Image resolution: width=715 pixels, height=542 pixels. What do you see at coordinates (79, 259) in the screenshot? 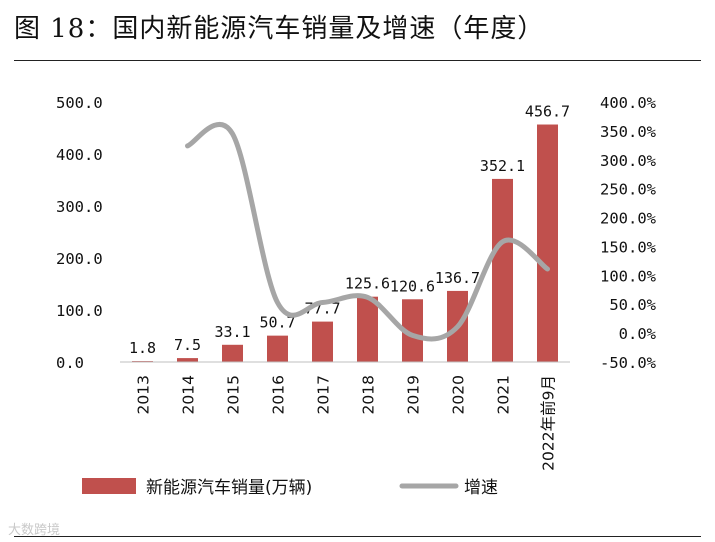
I see `left-tick-label: 200.0` at bounding box center [79, 259].